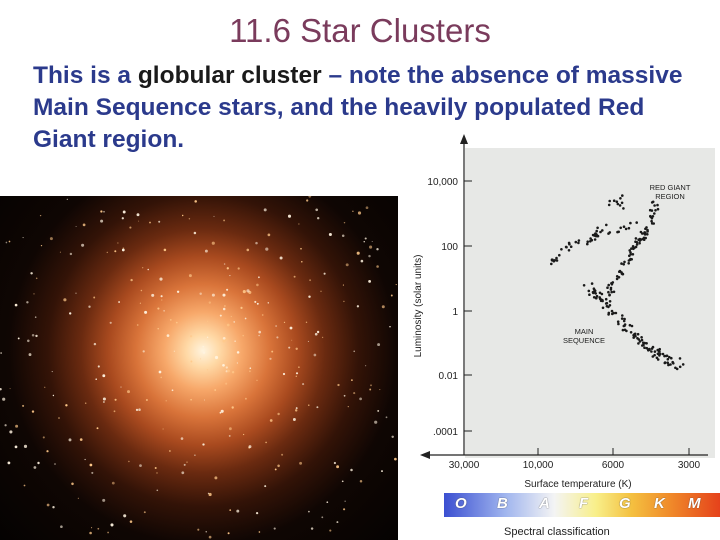 The height and width of the screenshot is (540, 720). Describe the element at coordinates (613, 465) in the screenshot. I see `x-tick-label: 6000` at that location.